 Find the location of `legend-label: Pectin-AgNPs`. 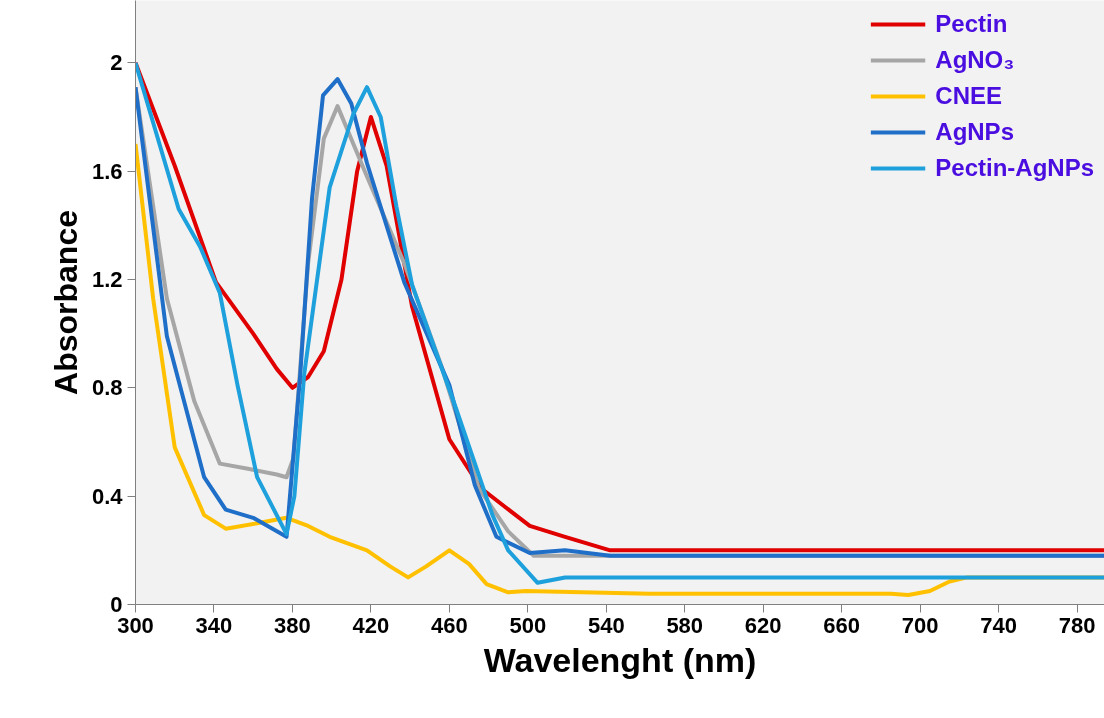

legend-label: Pectin-AgNPs is located at coordinates (1014, 168).